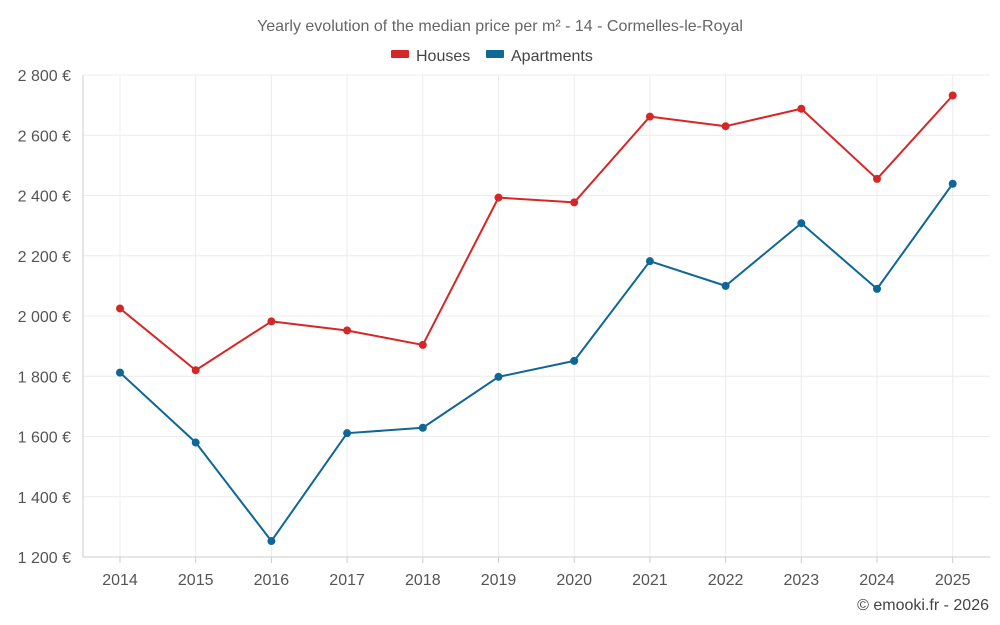 The width and height of the screenshot is (1000, 625). Describe the element at coordinates (44, 558) in the screenshot. I see `y-tick-label: 1 200 €` at that location.